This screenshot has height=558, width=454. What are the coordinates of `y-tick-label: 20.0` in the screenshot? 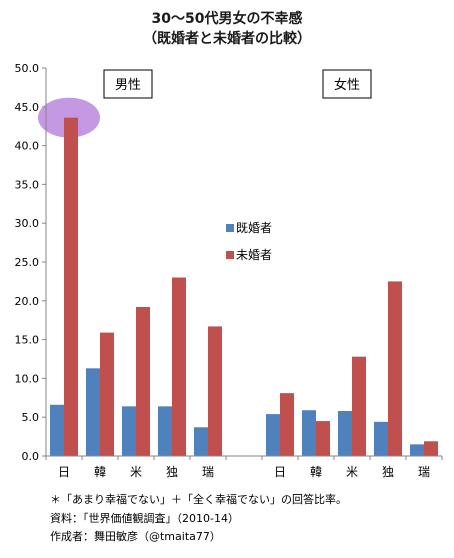 It's located at (27, 301).